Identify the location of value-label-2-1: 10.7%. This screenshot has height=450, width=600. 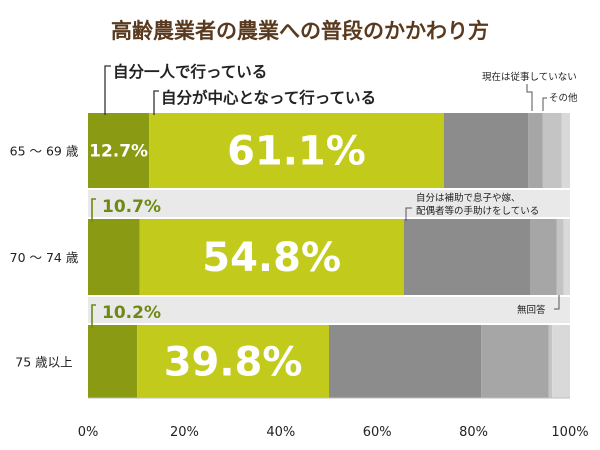
(131, 207).